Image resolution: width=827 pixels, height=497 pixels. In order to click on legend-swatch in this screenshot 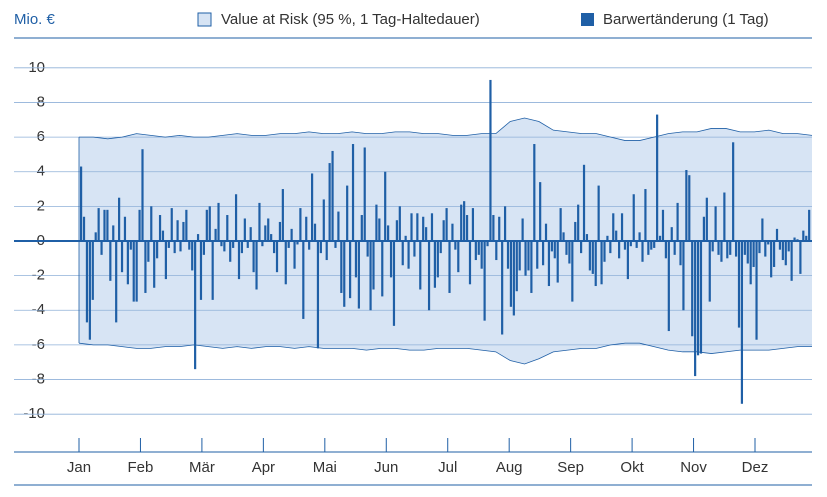, I will do `click(204, 19)`.